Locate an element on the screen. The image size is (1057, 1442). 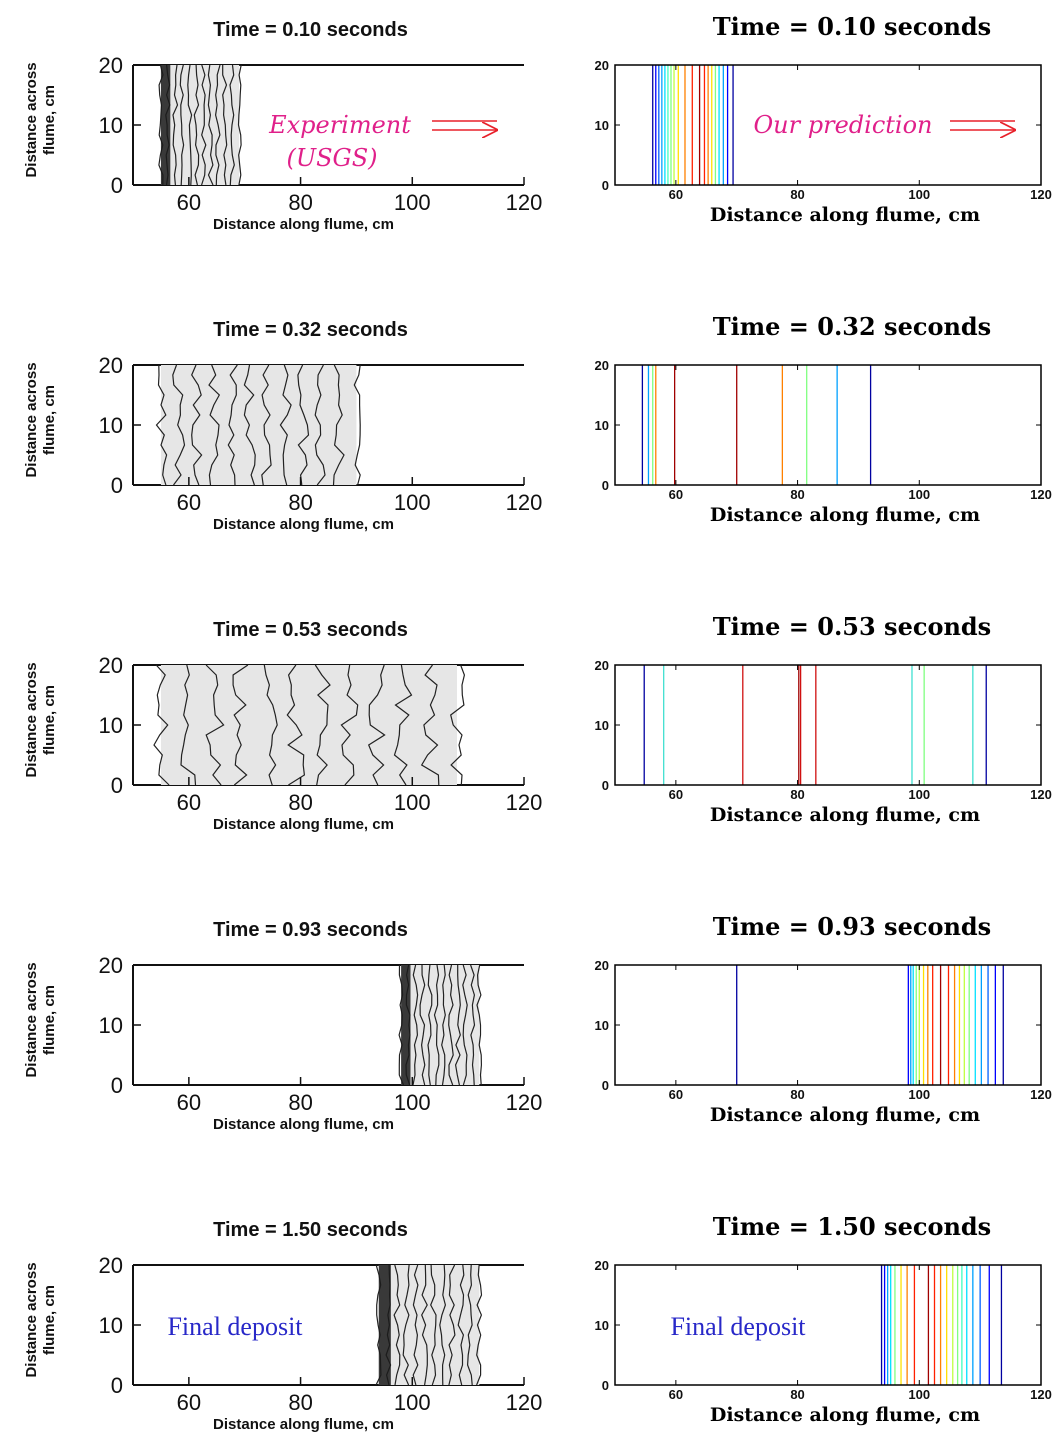
chart-title: Time = 0.53 seconds is located at coordinates (852, 626).